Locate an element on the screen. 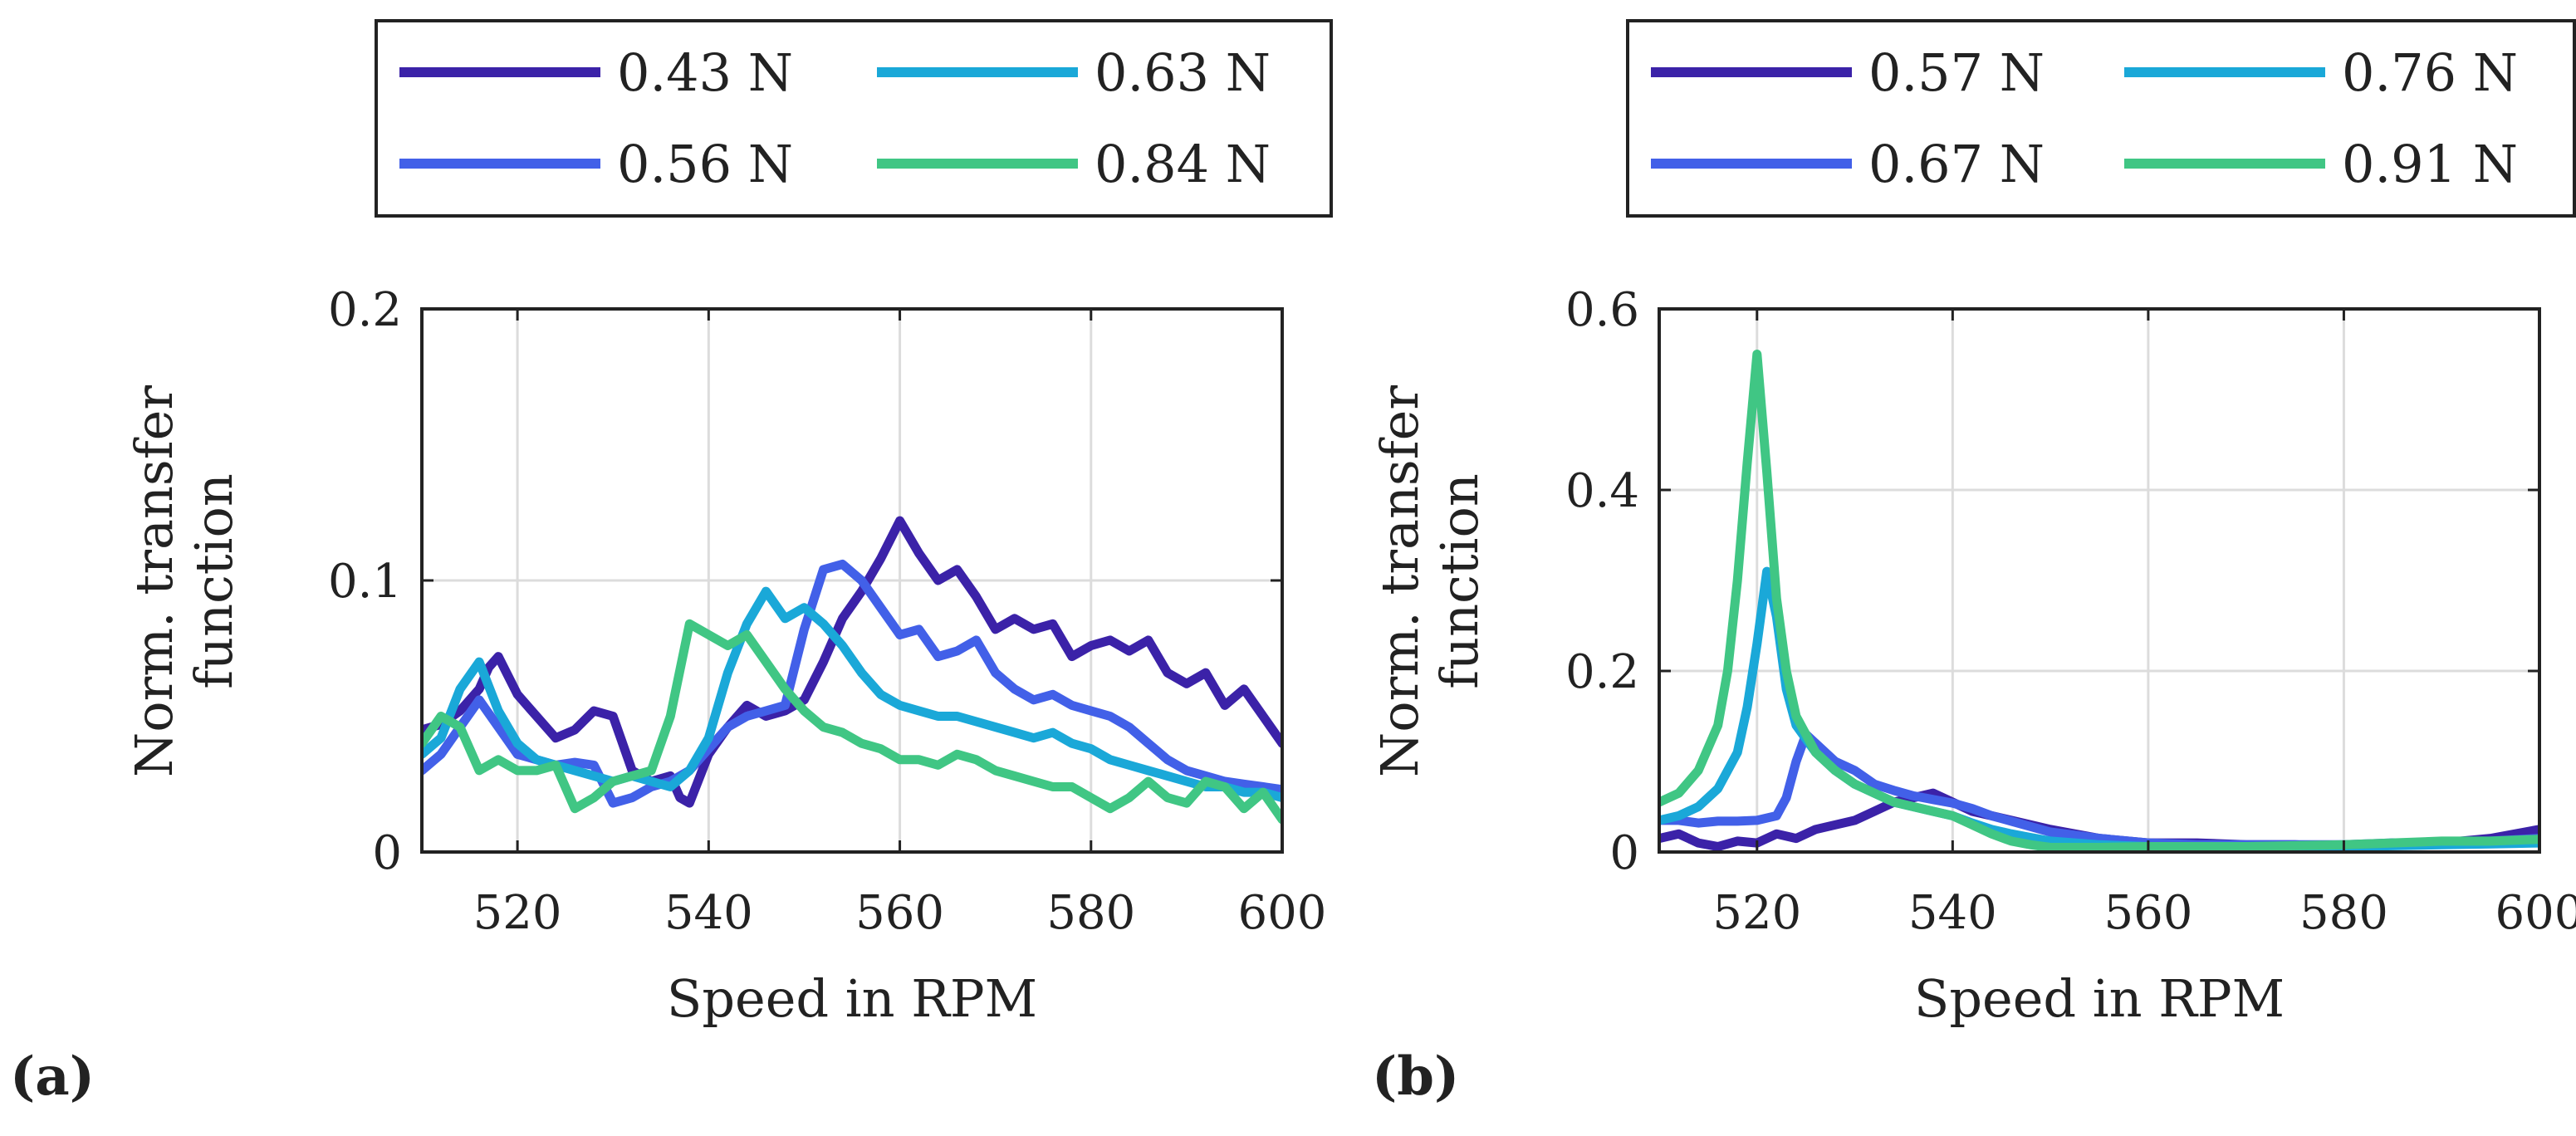  y-tick-label: 0.1 is located at coordinates (365, 582).